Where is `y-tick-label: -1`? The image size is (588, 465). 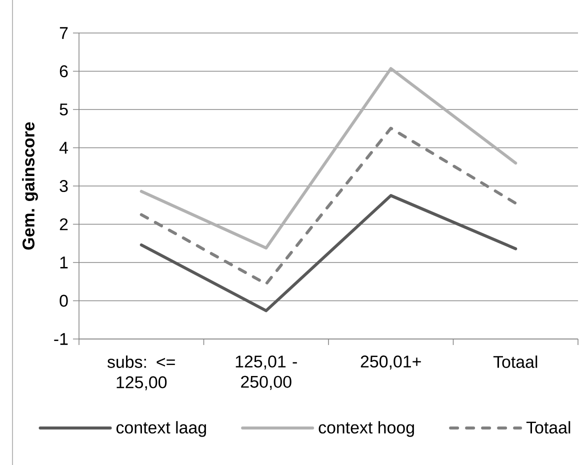
y-tick-label: -1 is located at coordinates (61, 339).